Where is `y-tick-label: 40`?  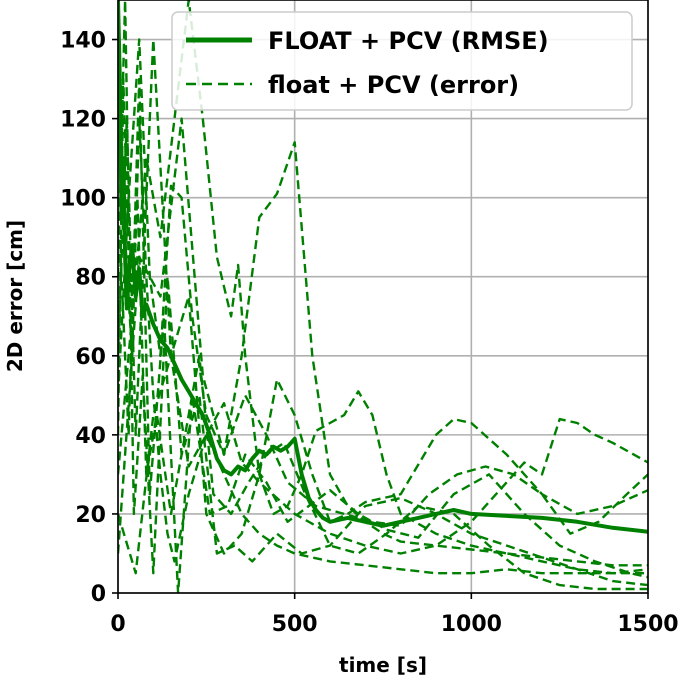 y-tick-label: 40 is located at coordinates (90, 436).